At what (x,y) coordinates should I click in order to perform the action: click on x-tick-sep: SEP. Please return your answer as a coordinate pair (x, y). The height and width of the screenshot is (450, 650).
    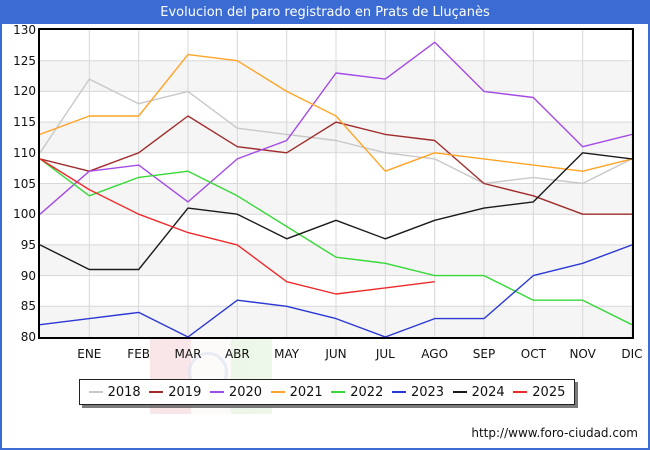
    Looking at the image, I should click on (484, 354).